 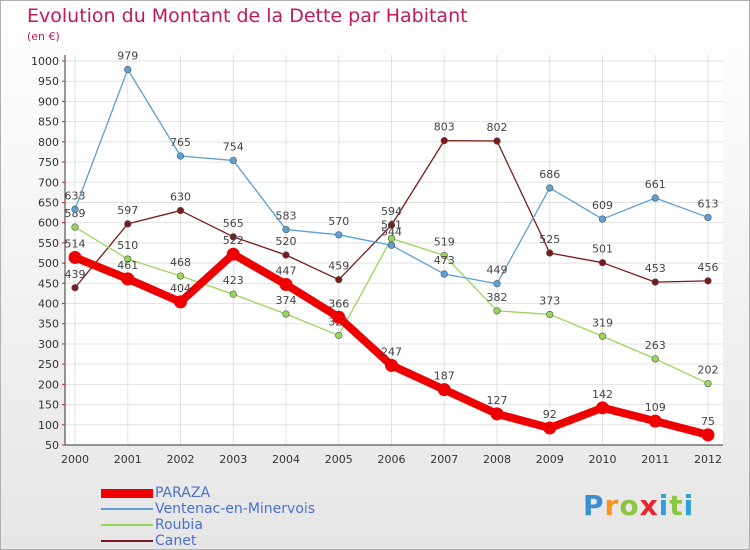 I want to click on data-label: 473, so click(x=444, y=260).